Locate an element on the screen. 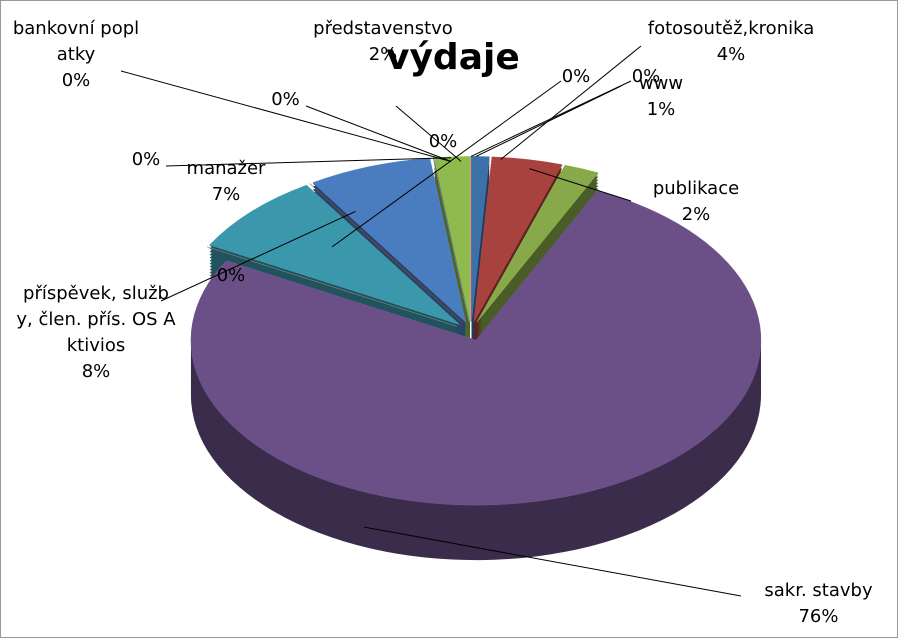 The width and height of the screenshot is (898, 638). value-label: 76% is located at coordinates (818, 616).